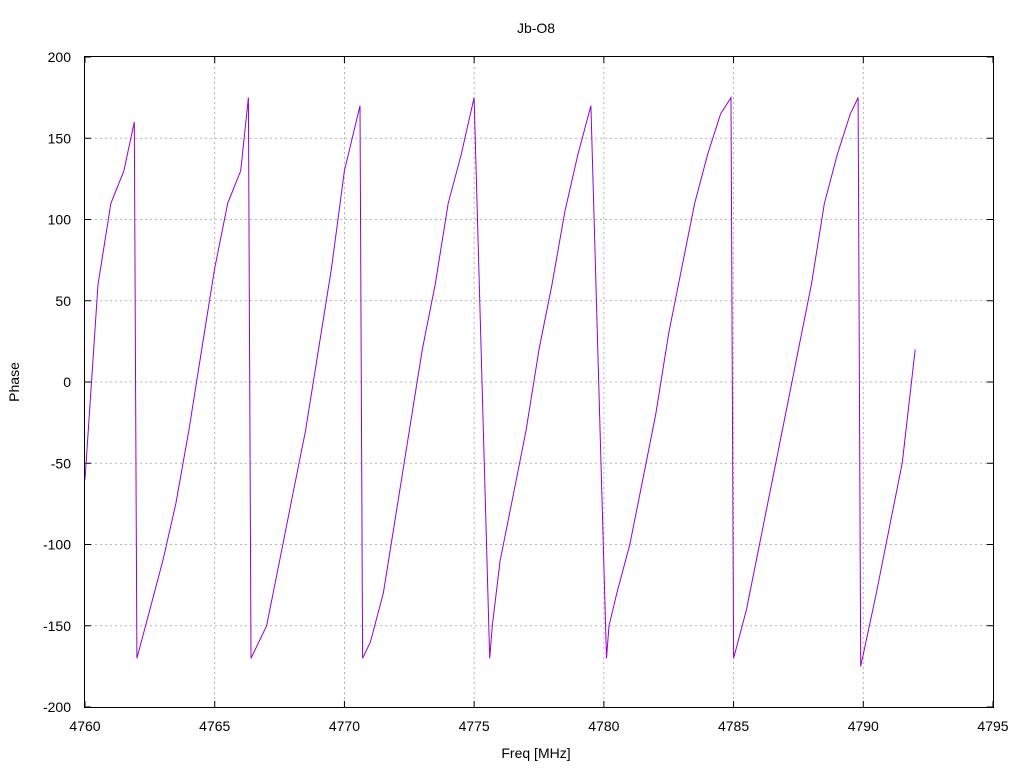 The image size is (1024, 768). What do you see at coordinates (214, 726) in the screenshot?
I see `x-tick-label: 4765` at bounding box center [214, 726].